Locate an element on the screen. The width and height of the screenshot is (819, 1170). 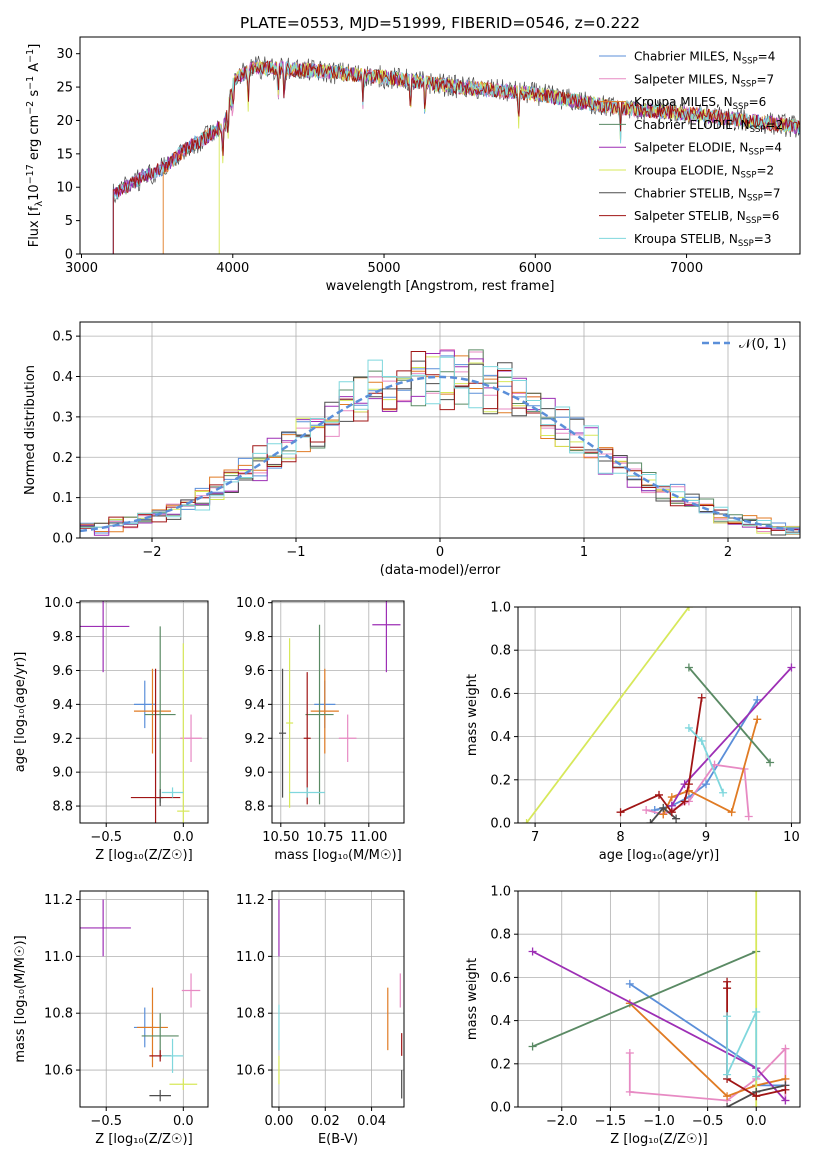
x-tick-label: −2 is located at coordinates (151, 552).